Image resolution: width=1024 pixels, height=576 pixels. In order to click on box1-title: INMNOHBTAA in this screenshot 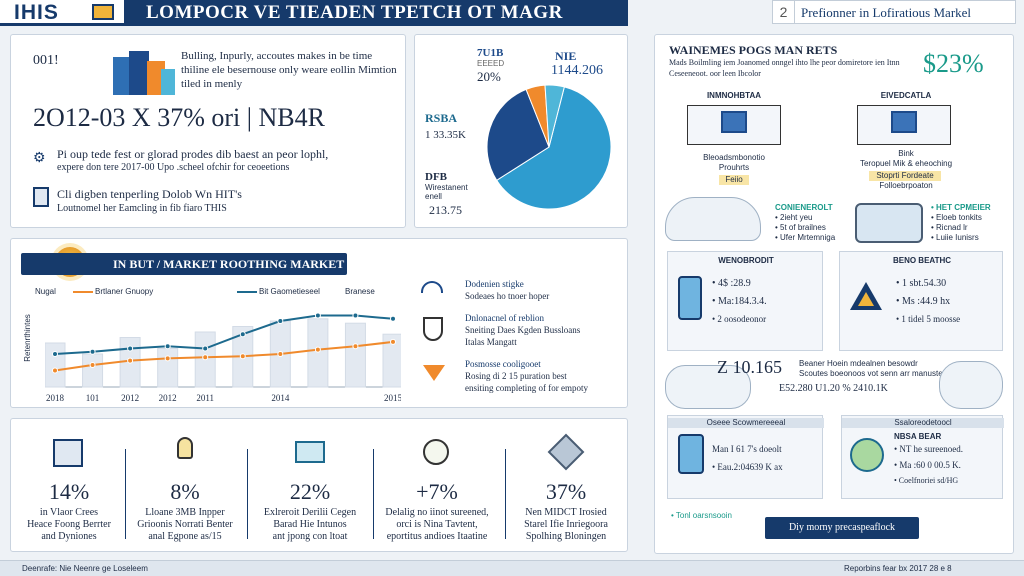, I will do `click(734, 95)`.